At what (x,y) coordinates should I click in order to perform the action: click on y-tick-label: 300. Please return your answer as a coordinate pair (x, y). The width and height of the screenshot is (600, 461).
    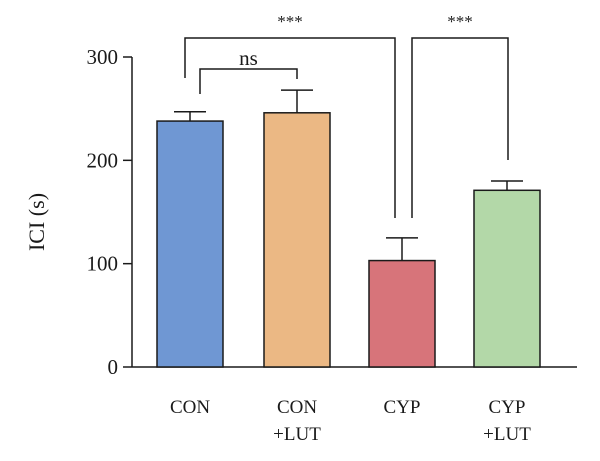
    Looking at the image, I should click on (103, 57).